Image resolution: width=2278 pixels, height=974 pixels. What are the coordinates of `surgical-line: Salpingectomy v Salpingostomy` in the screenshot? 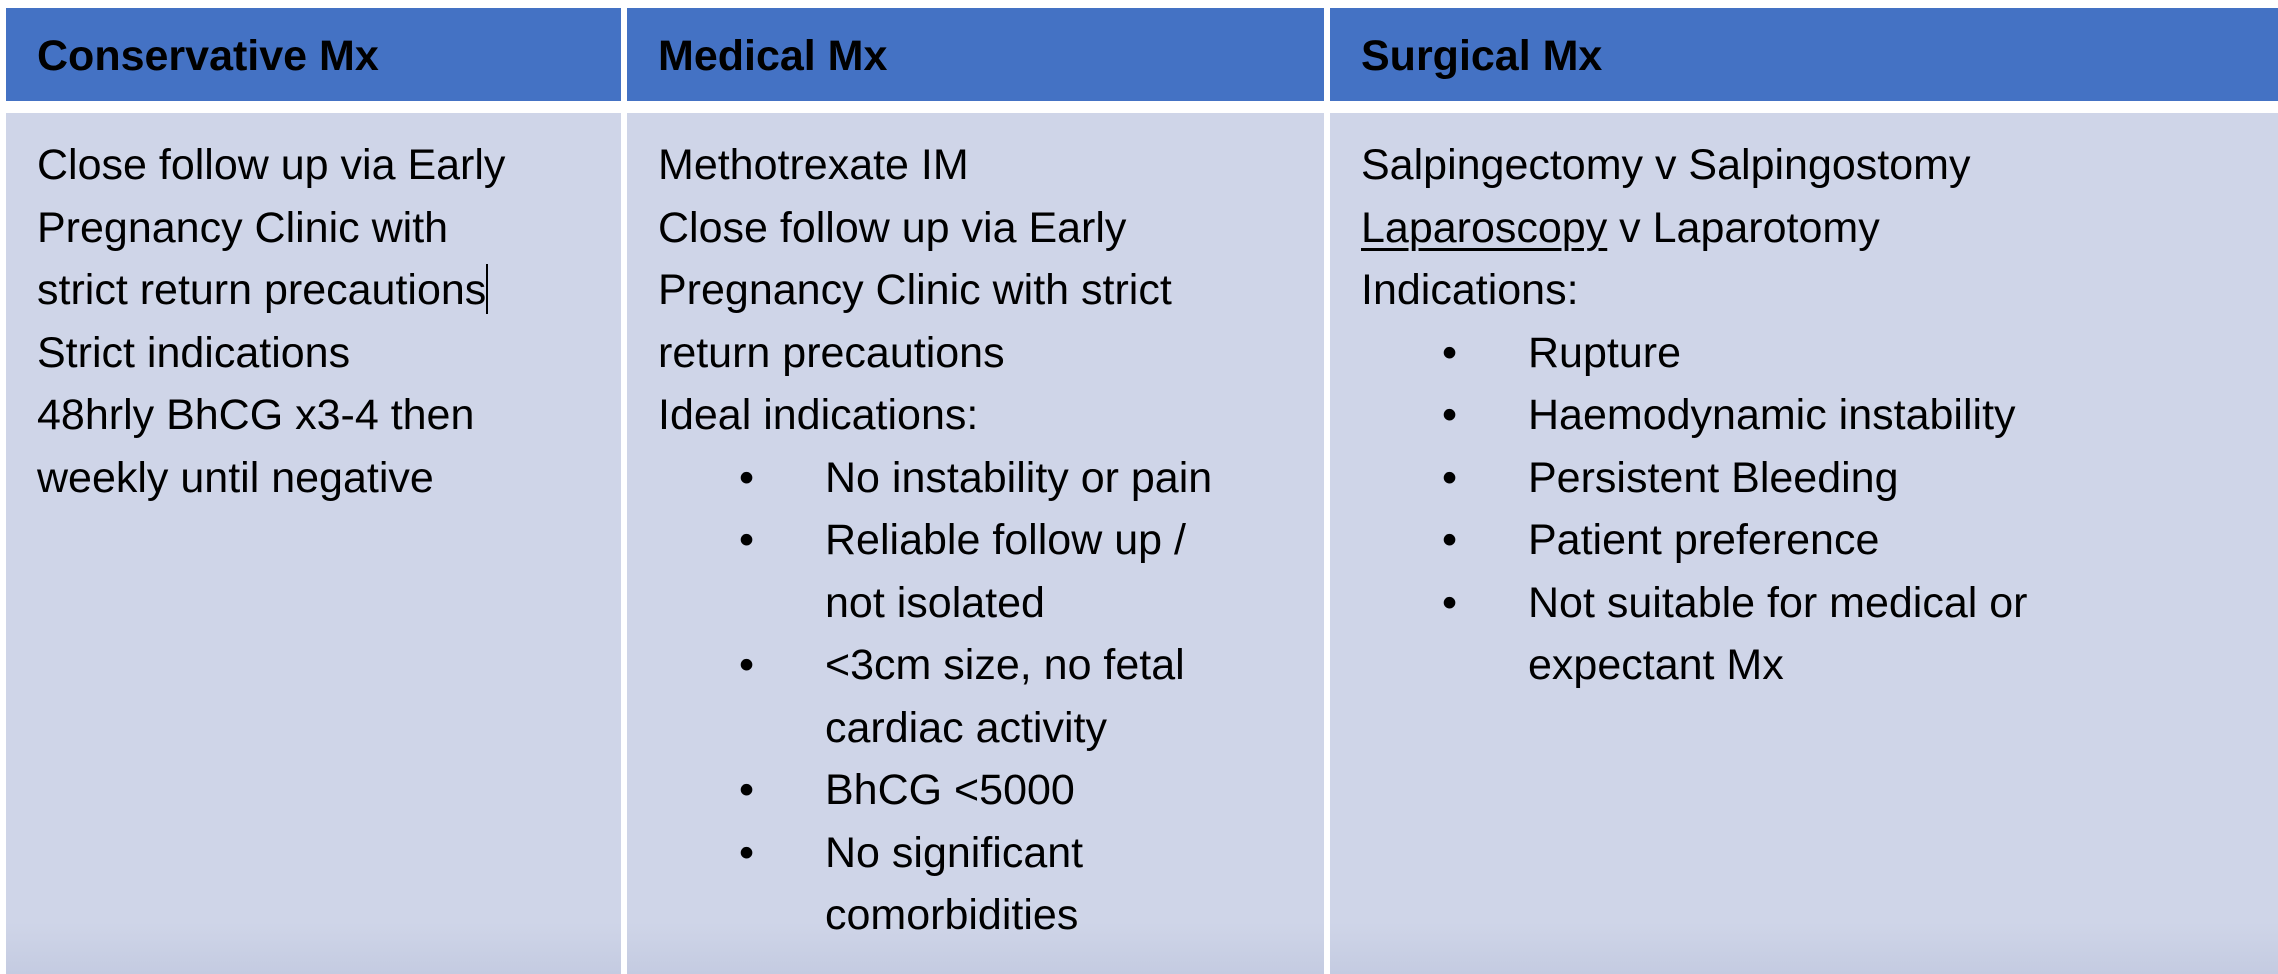 It's located at (1666, 165).